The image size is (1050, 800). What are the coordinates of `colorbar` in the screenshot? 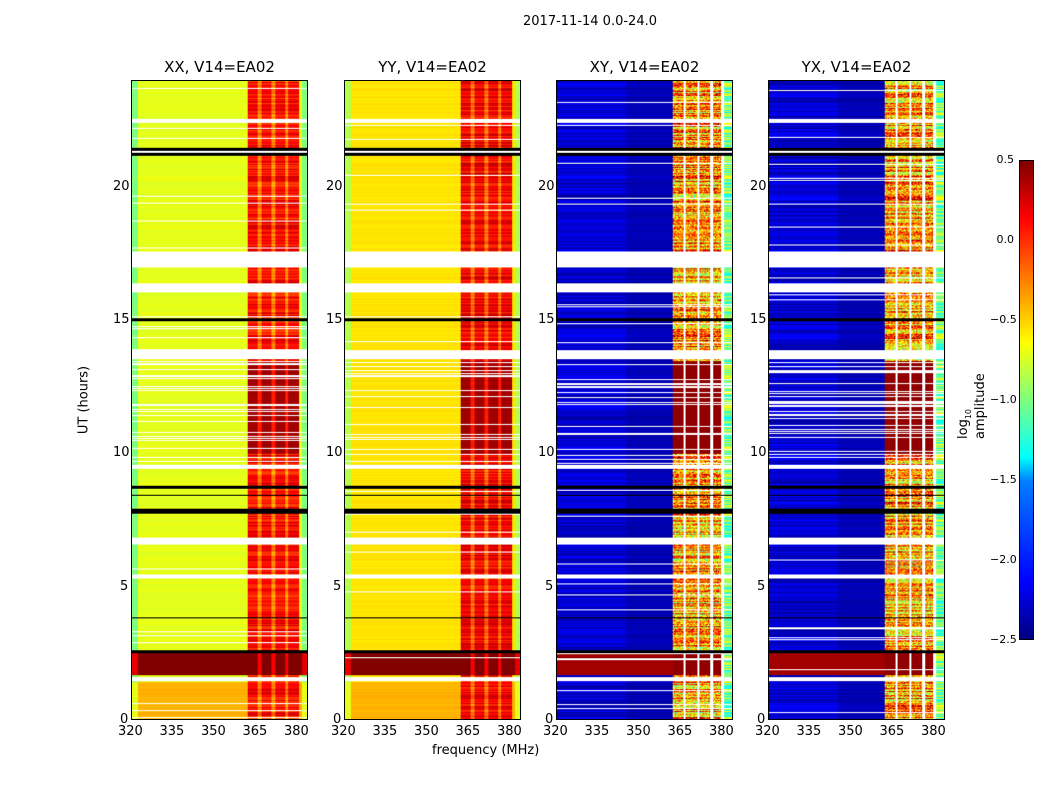 It's located at (1026, 400).